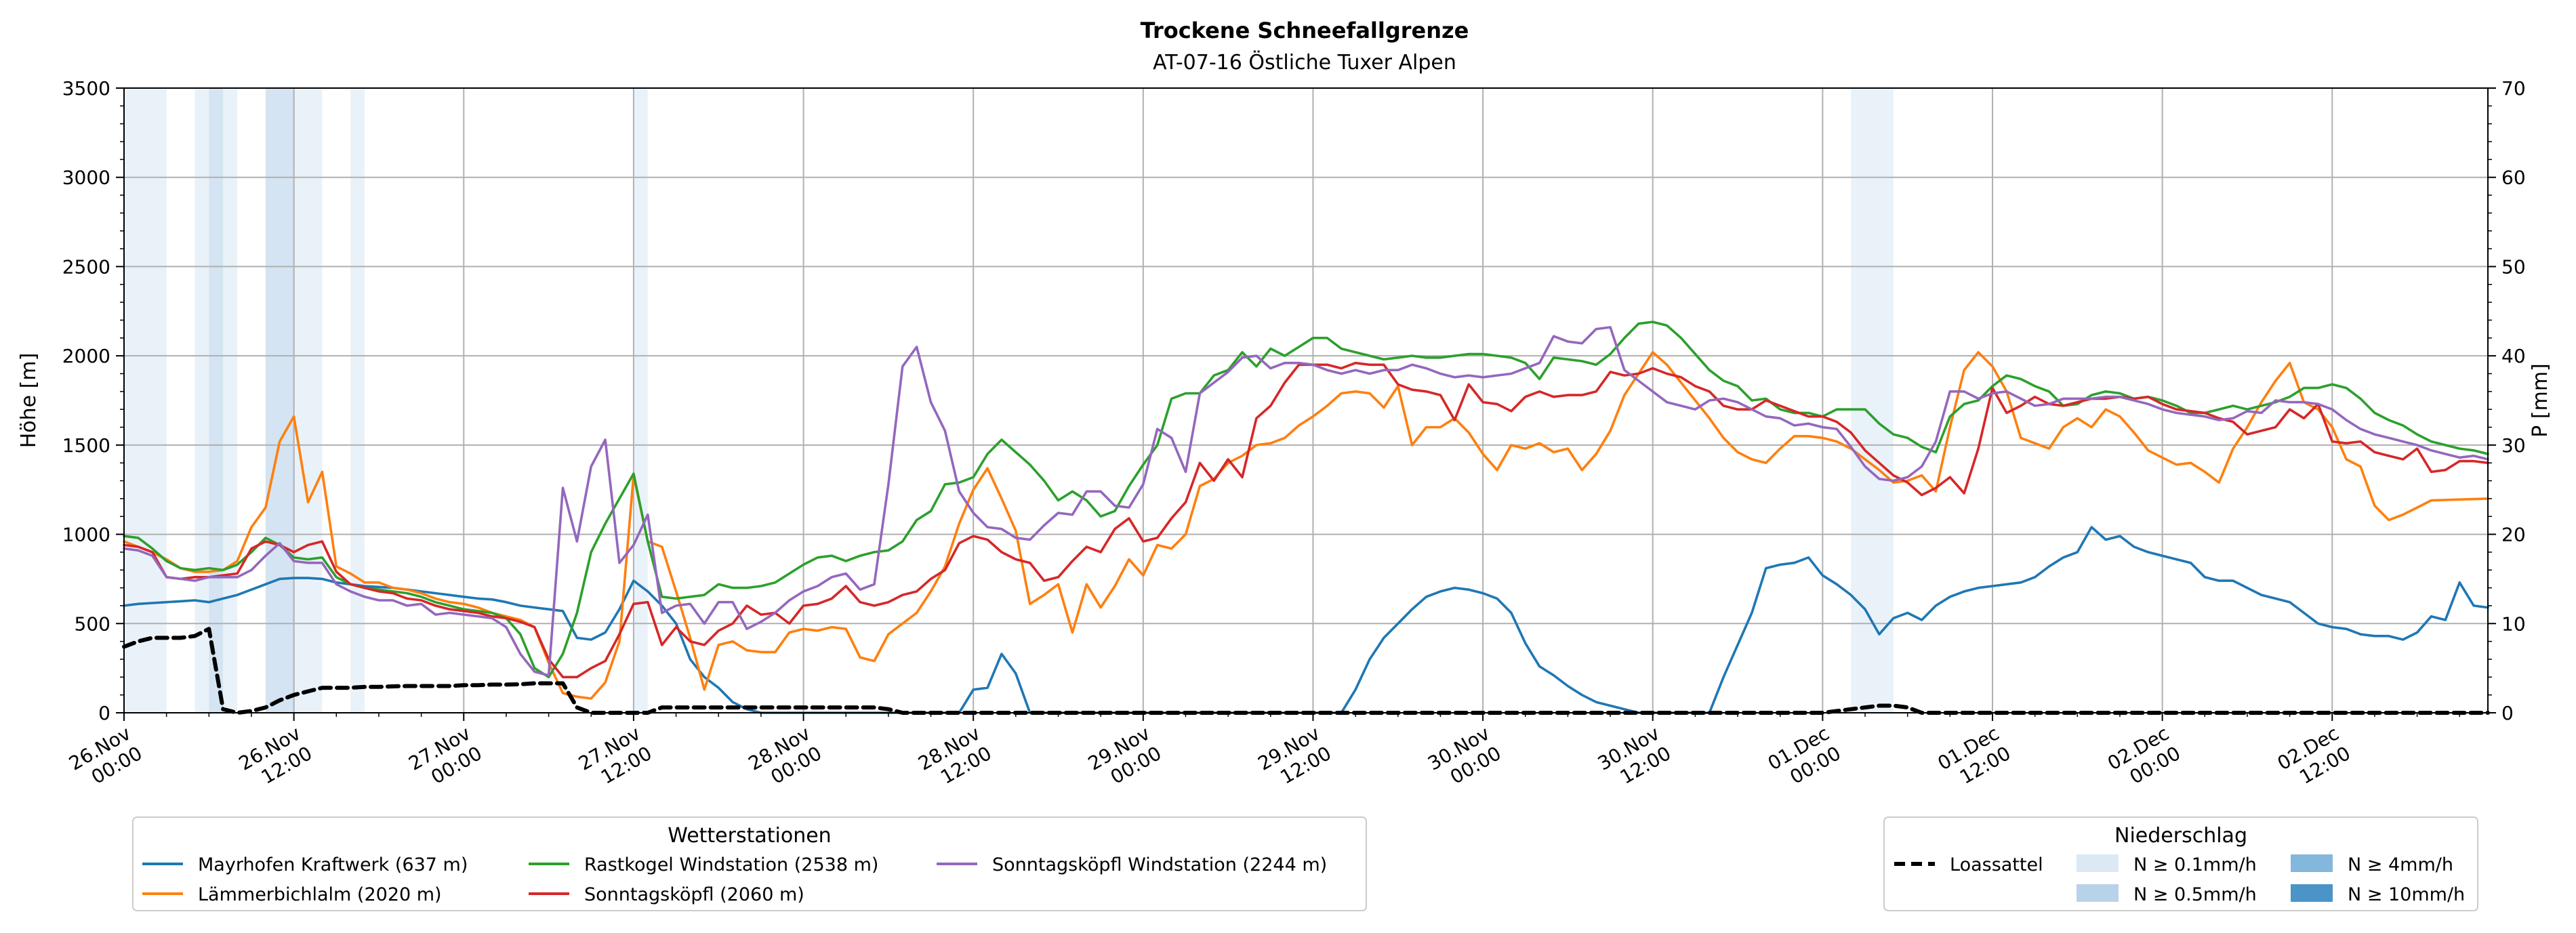  Describe the element at coordinates (445, 758) in the screenshot. I see `xtick-label-2: 27.Nov00:00` at that location.